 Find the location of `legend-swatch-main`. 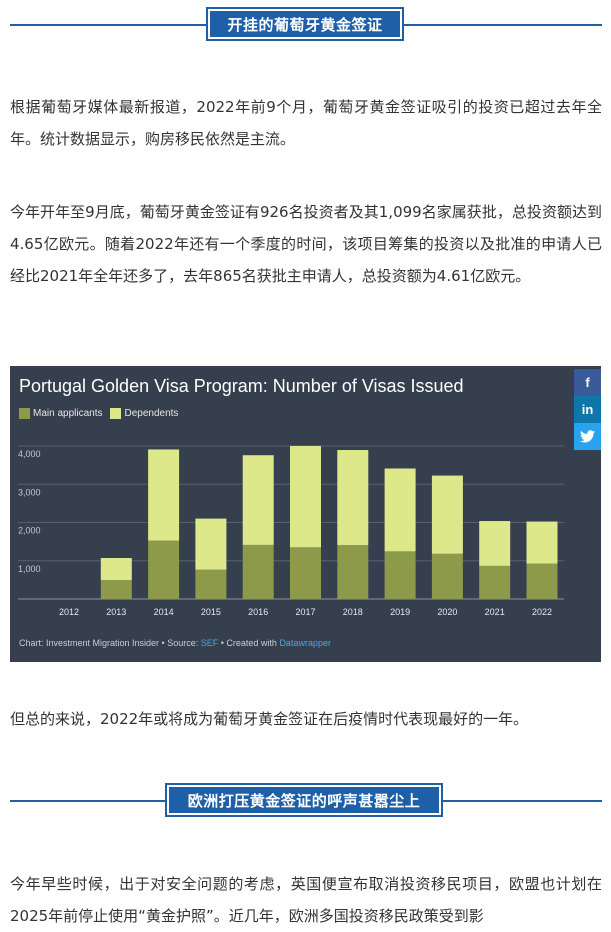

legend-swatch-main is located at coordinates (24, 413).